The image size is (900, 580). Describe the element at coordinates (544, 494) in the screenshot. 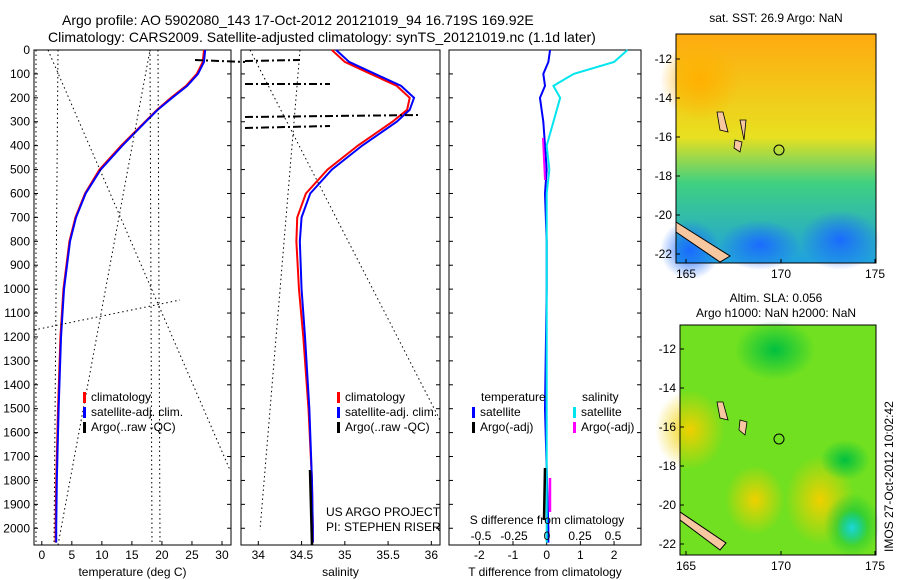

I see `argo-tdiff-segment` at that location.